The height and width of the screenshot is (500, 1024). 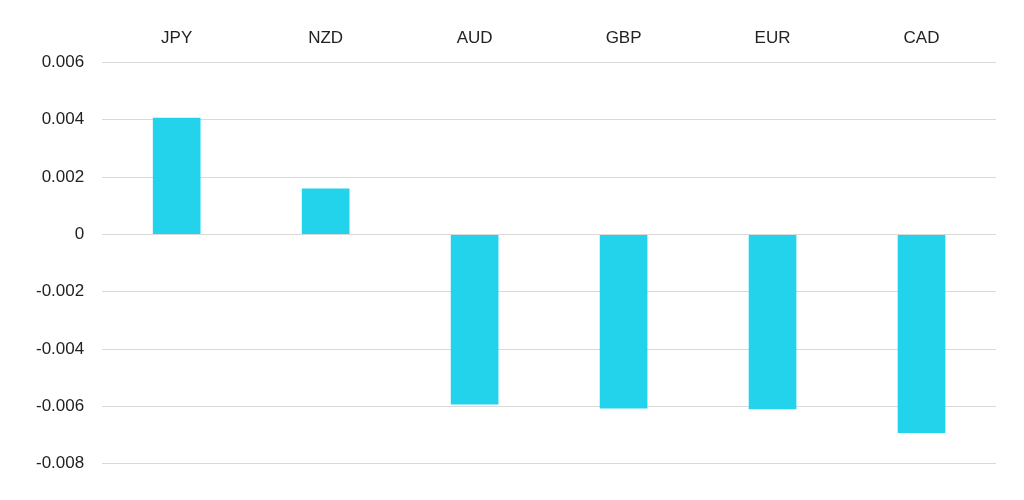 I want to click on y-tick-label: 0.002, so click(x=63, y=176).